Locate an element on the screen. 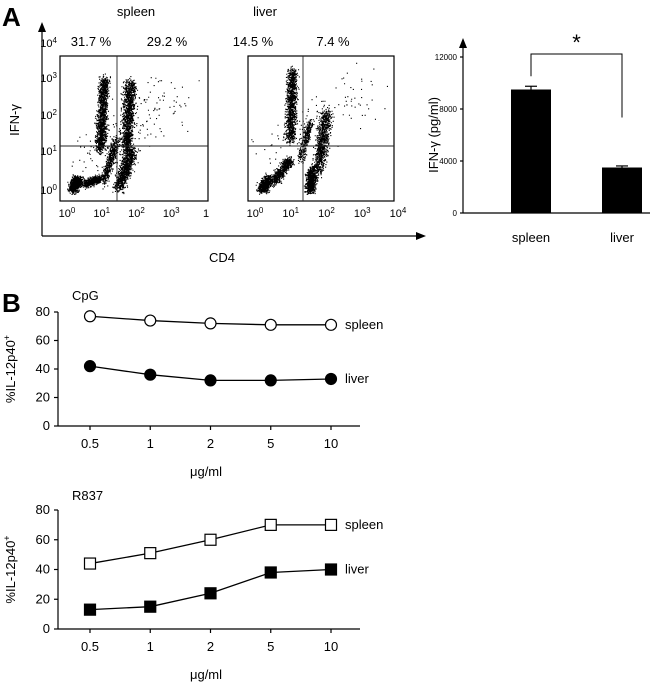 Image resolution: width=667 pixels, height=687 pixels. x-tick-label: spleen is located at coordinates (531, 237).